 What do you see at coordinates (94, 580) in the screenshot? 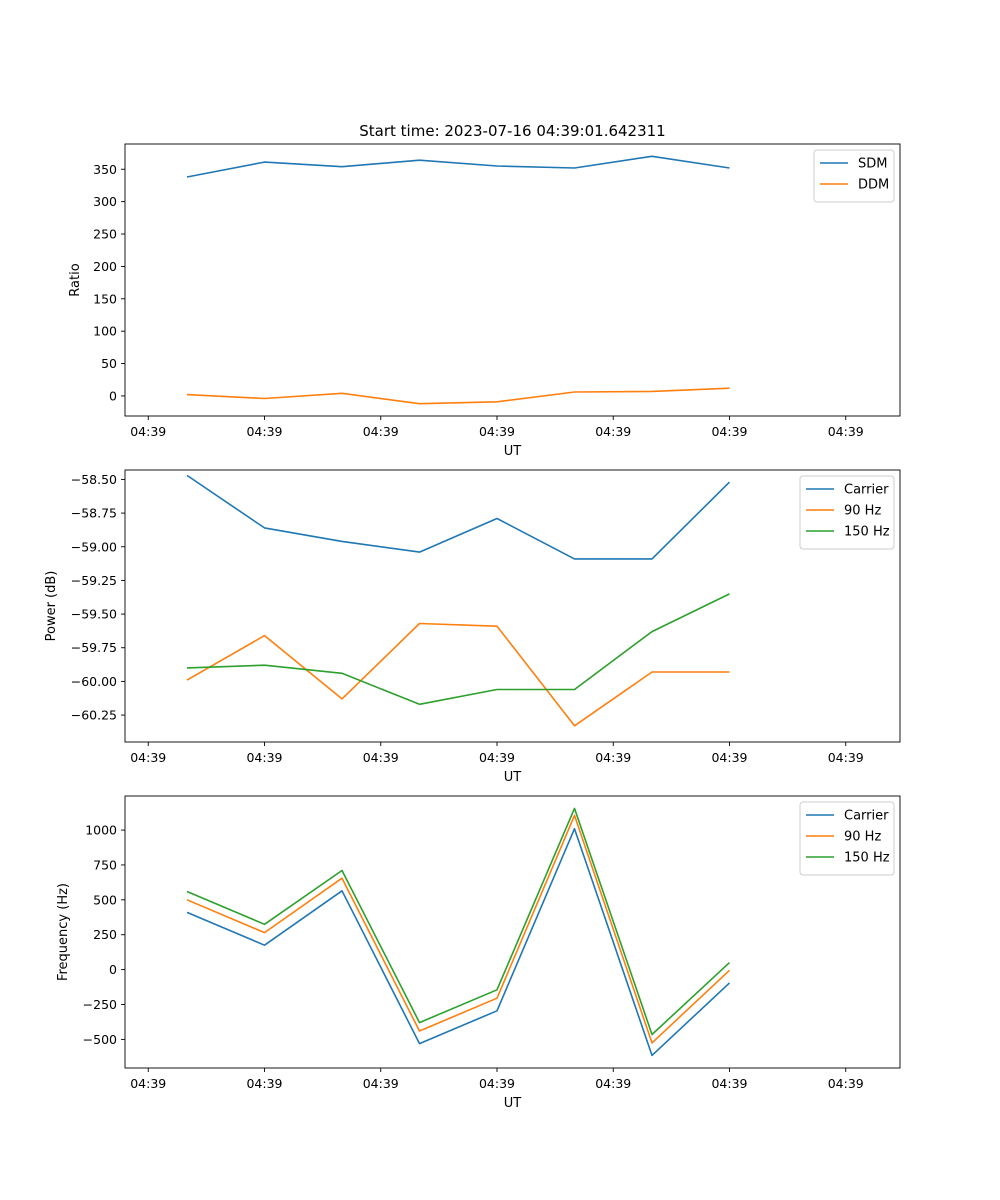
I see `y-tick-label: −59.25` at bounding box center [94, 580].